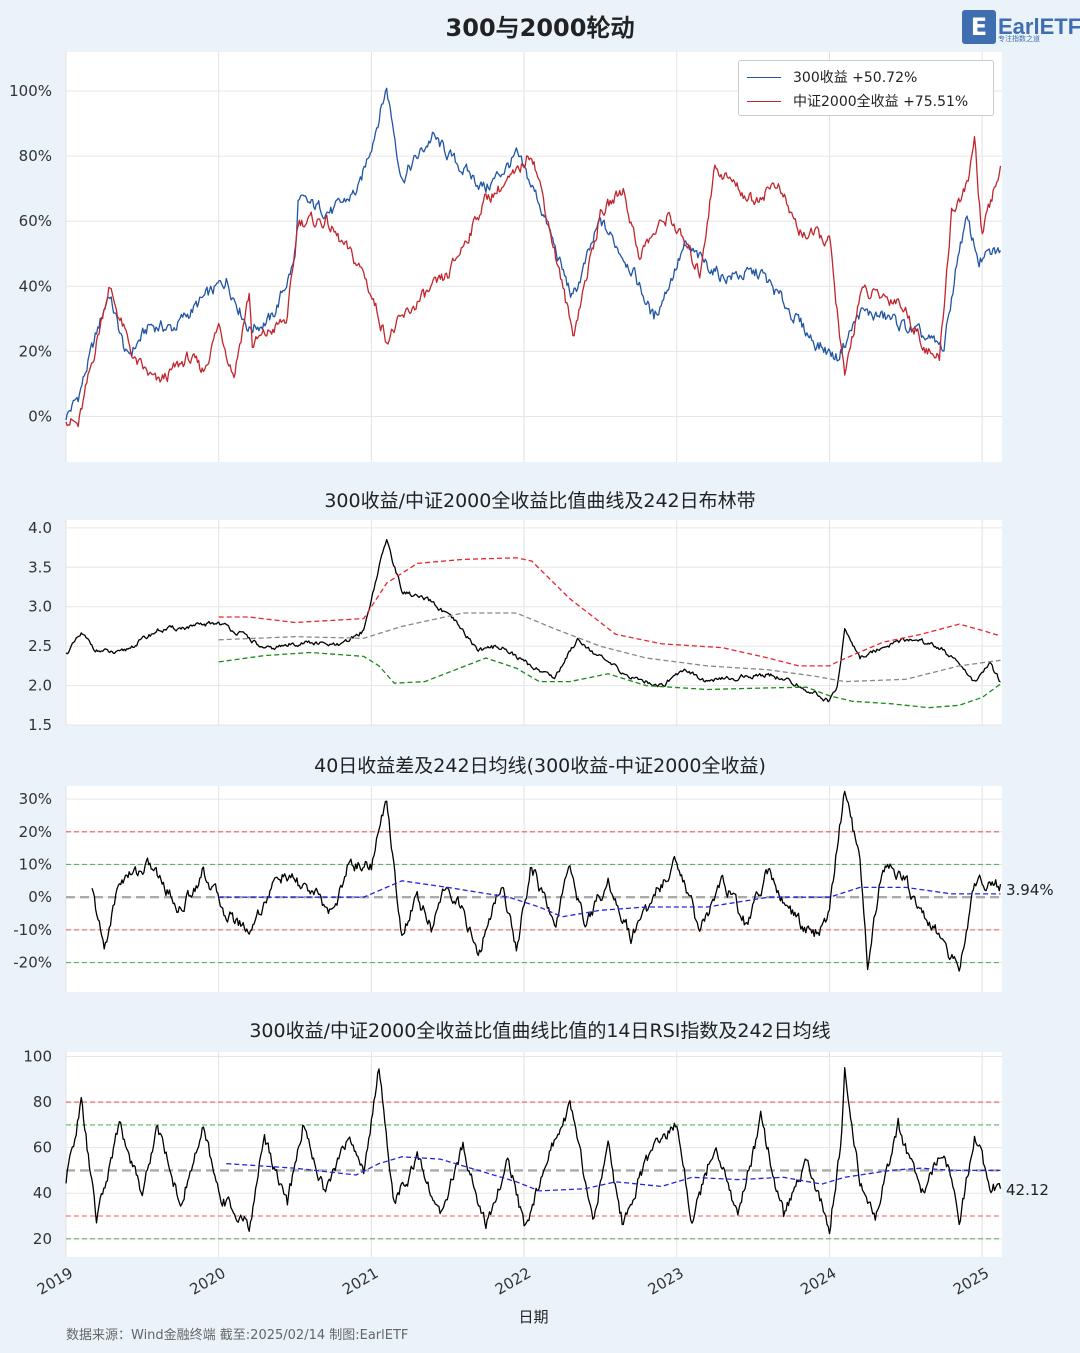 The image size is (1080, 1353). What do you see at coordinates (30, 91) in the screenshot?
I see `panel1-ytick-label: 100%` at bounding box center [30, 91].